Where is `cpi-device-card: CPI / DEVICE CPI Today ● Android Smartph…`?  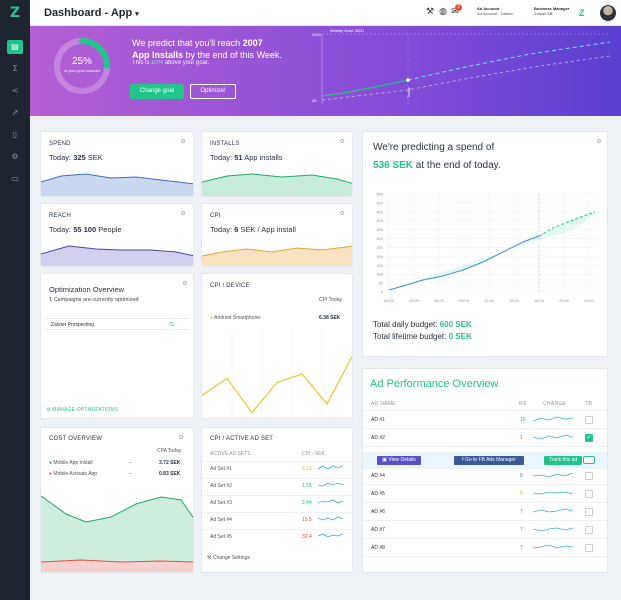 cpi-device-card: CPI / DEVICE CPI Today ● Android Smartph… is located at coordinates (277, 346).